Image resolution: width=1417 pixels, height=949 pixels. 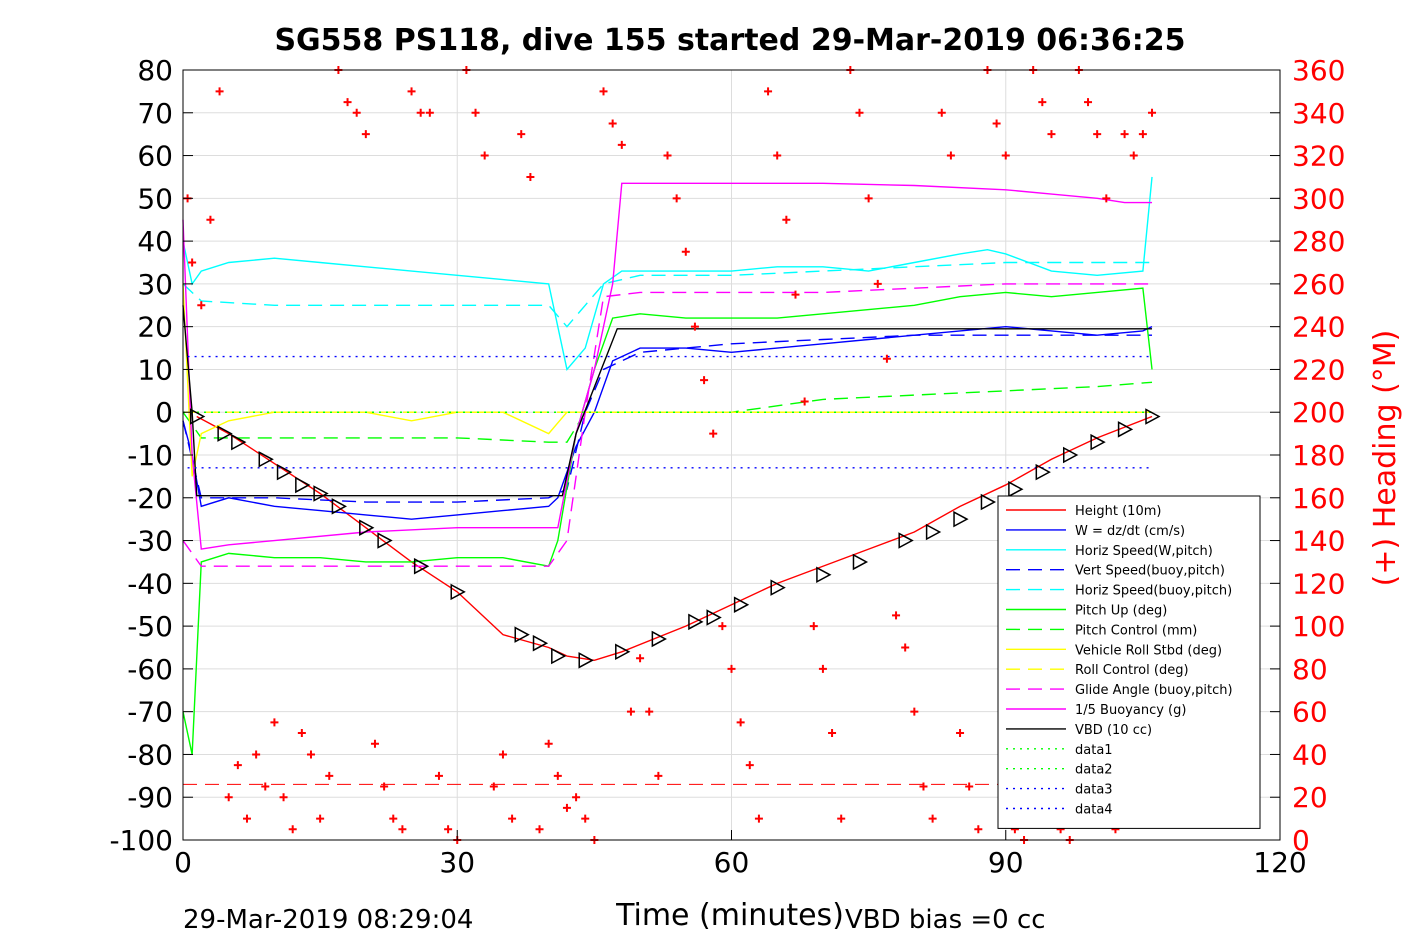 I want to click on legend-label: data4, so click(x=1094, y=810).